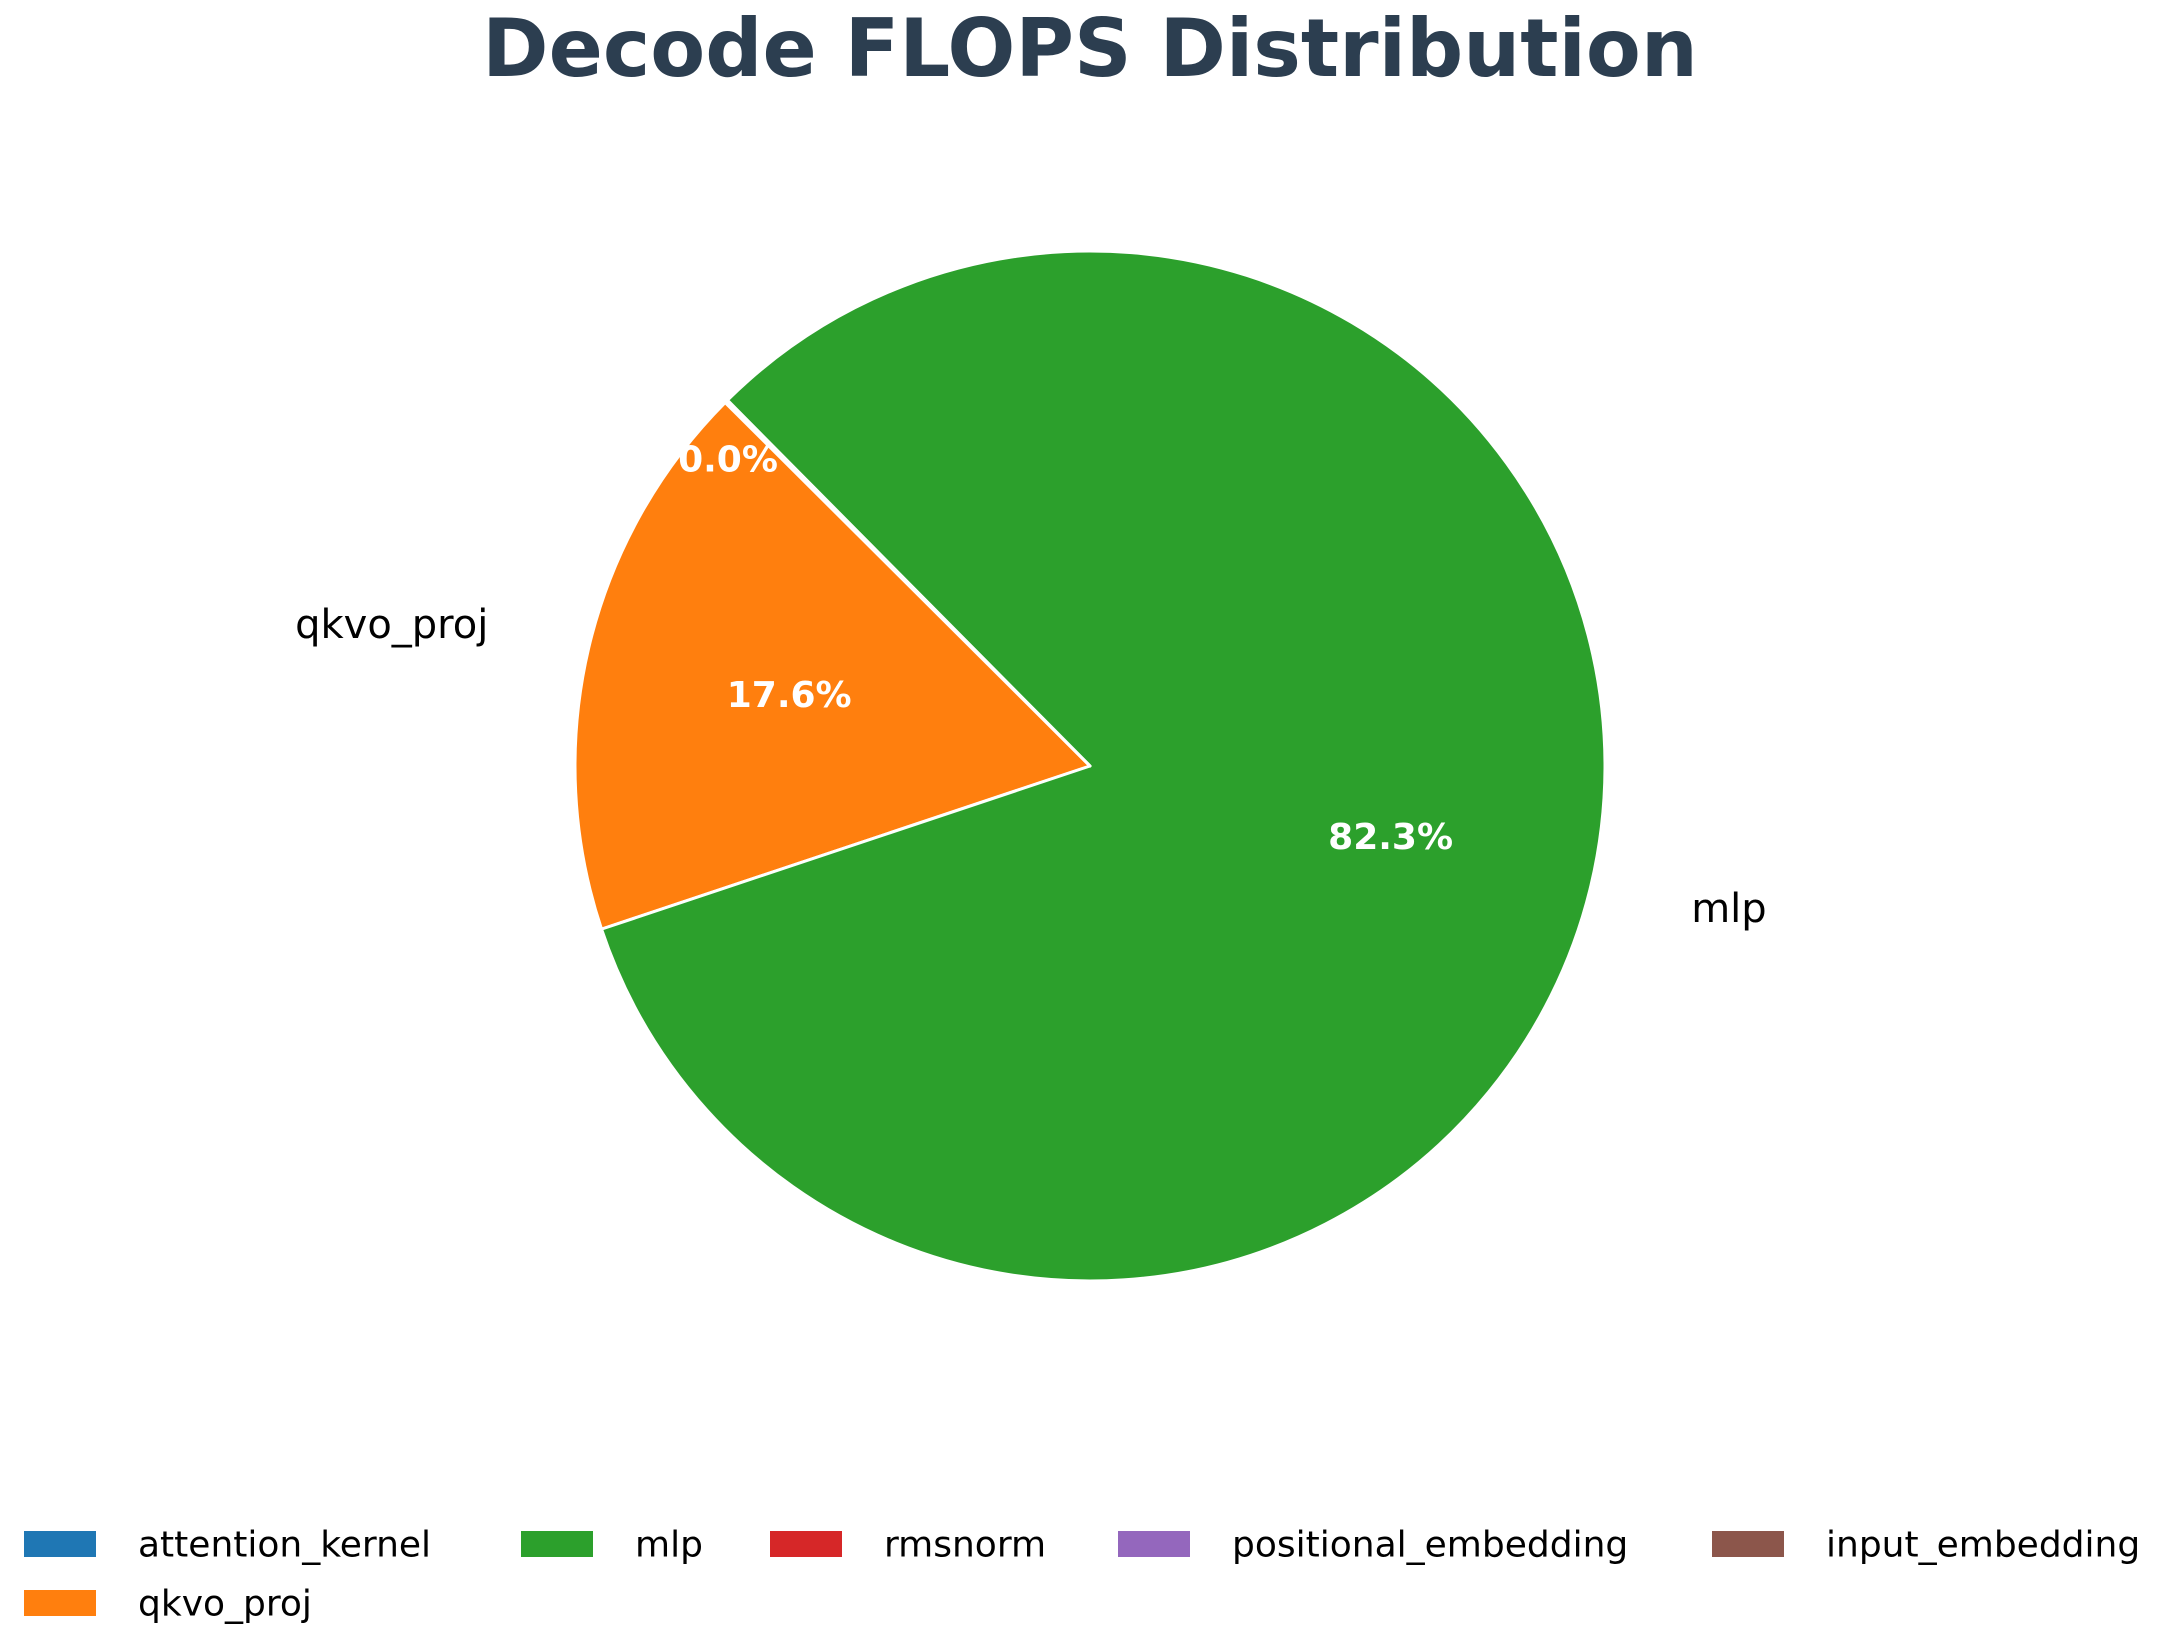 This screenshot has width=2174, height=1650. I want to click on legend-label-mlp: mlp, so click(669, 1545).